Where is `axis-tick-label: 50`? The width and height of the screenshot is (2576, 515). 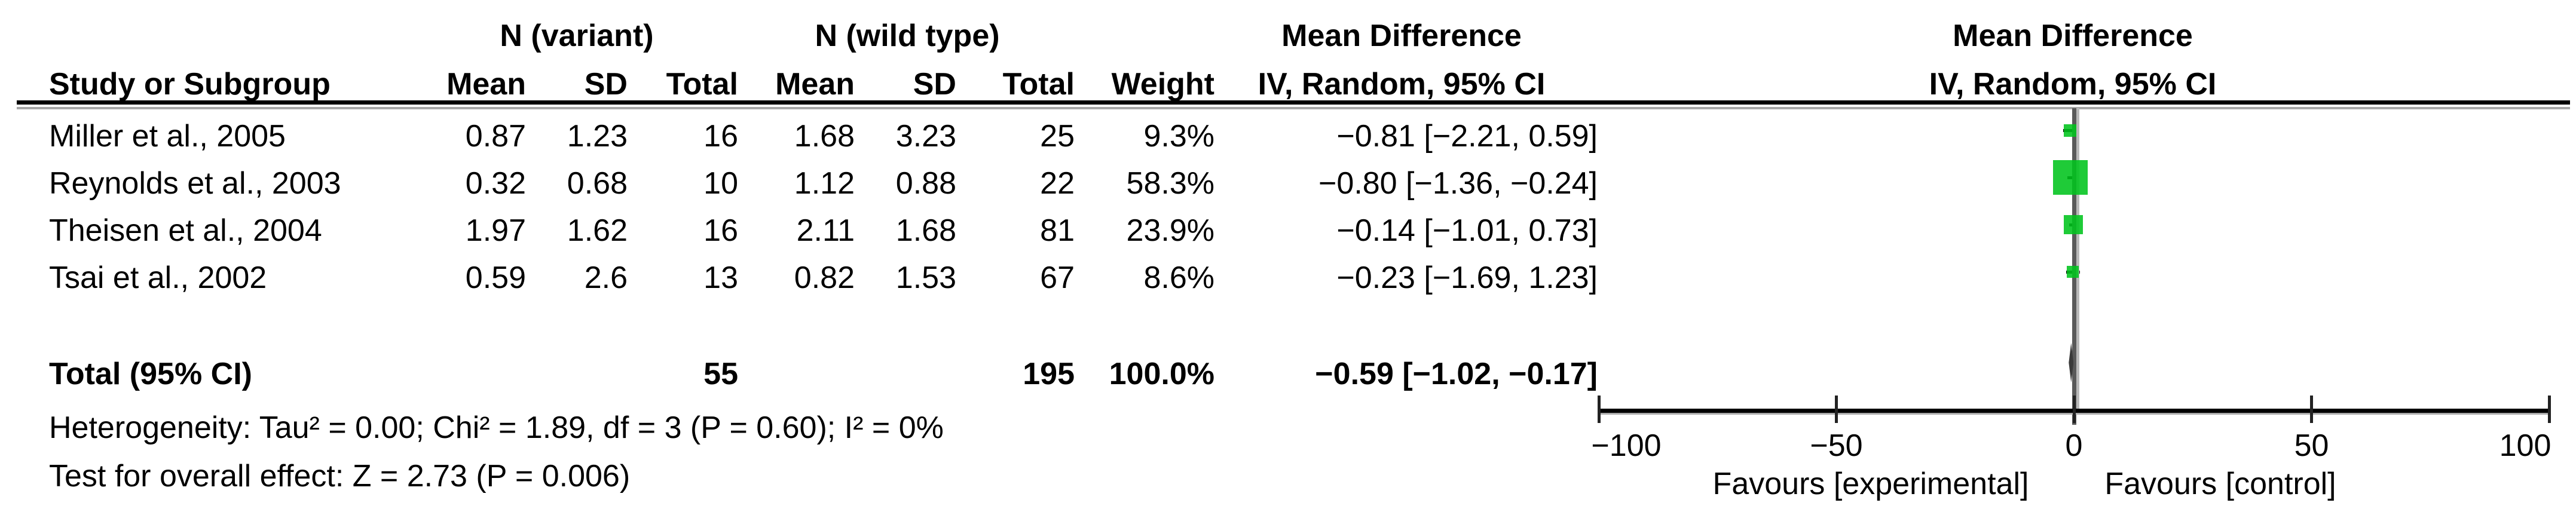 axis-tick-label: 50 is located at coordinates (2311, 446).